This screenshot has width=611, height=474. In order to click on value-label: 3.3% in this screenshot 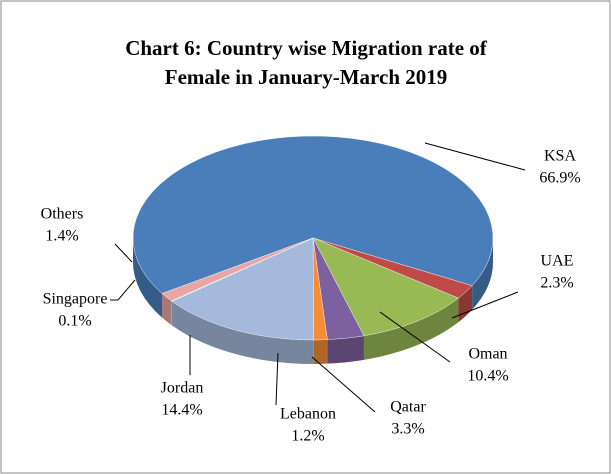, I will do `click(407, 429)`.